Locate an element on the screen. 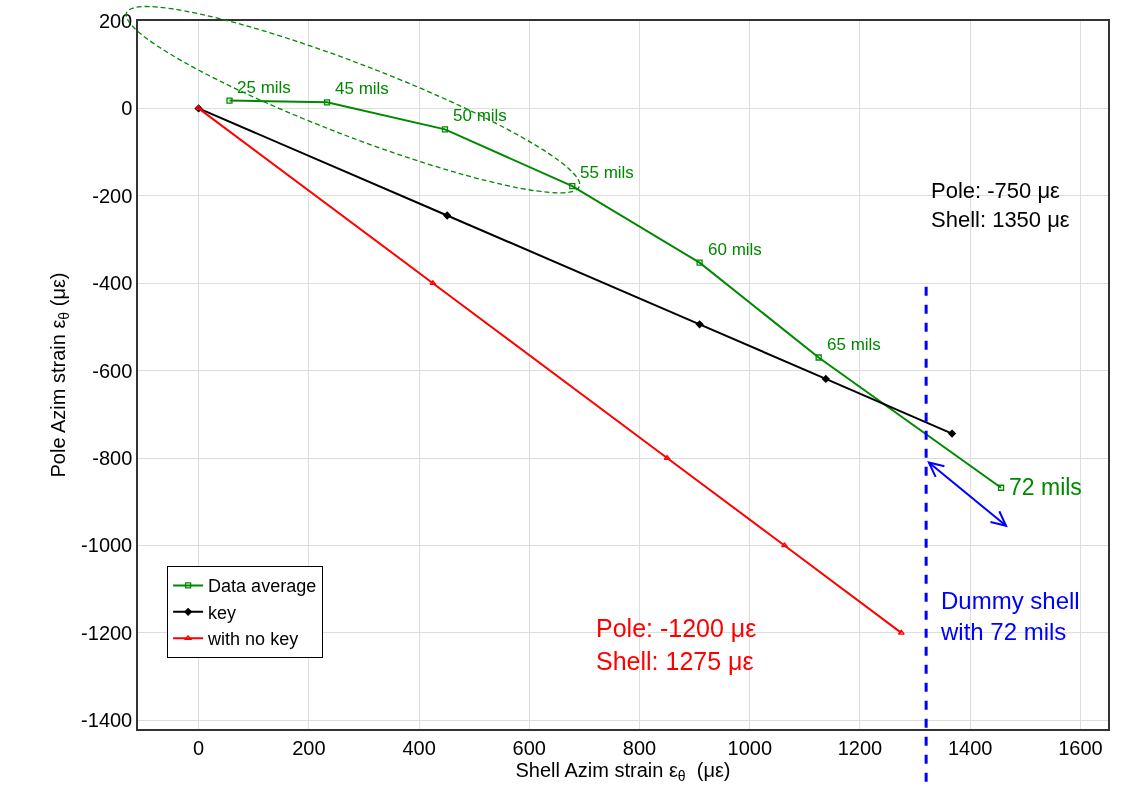 The width and height of the screenshot is (1144, 789). y-tick-label: -1000 is located at coordinates (107, 545).